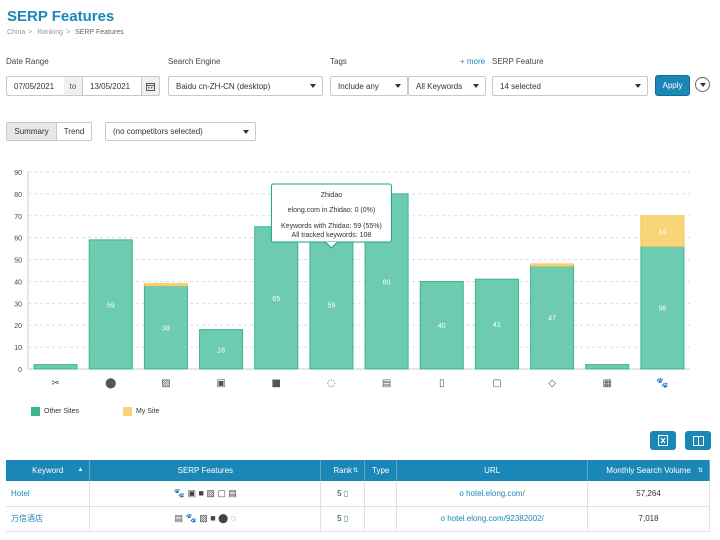 The image size is (720, 540). What do you see at coordinates (518, 61) in the screenshot?
I see `serp-feature-label: SERP Feature` at bounding box center [518, 61].